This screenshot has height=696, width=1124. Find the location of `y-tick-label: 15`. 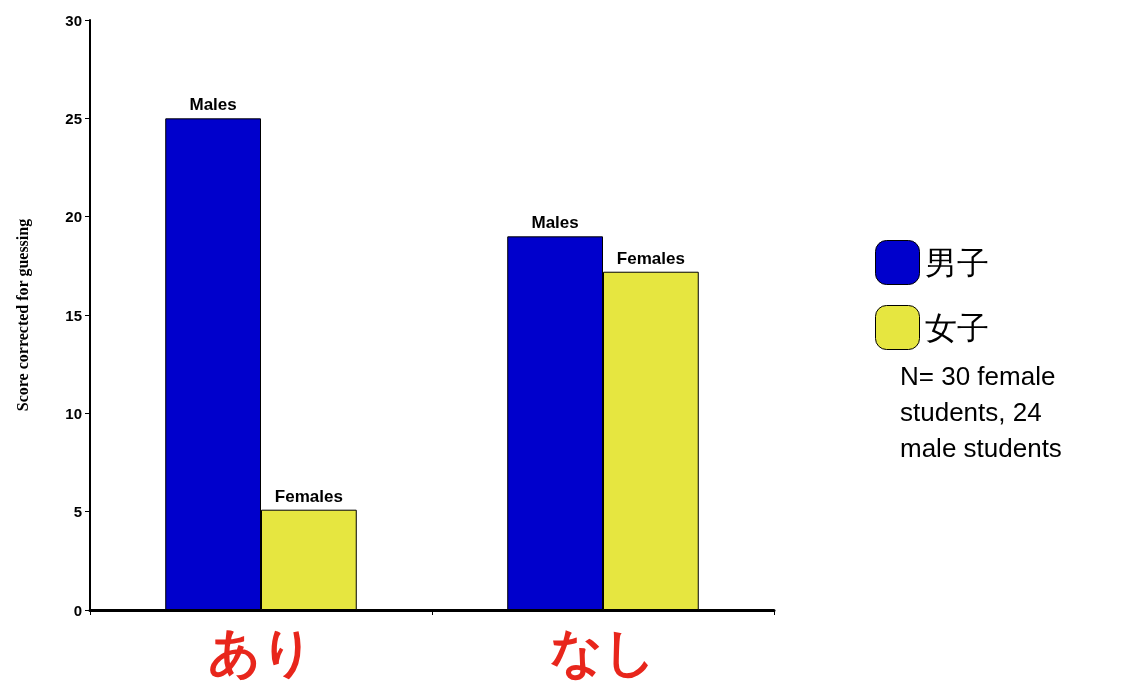

y-tick-label: 15 is located at coordinates (73, 315).